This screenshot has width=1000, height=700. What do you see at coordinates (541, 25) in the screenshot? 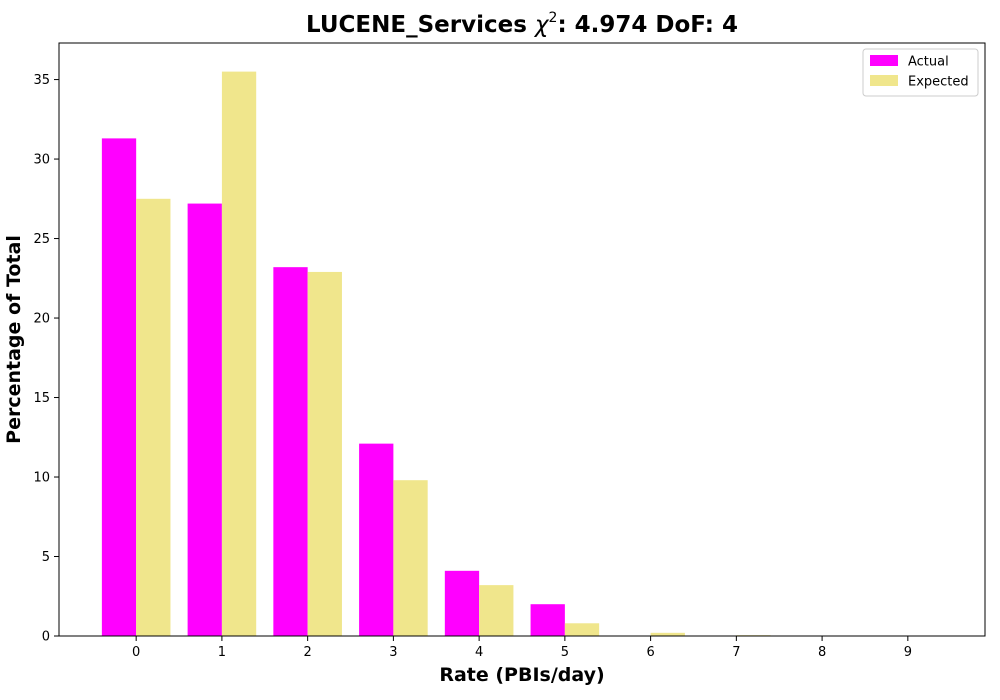
I see `chart-title-symbol: χ` at bounding box center [541, 25].